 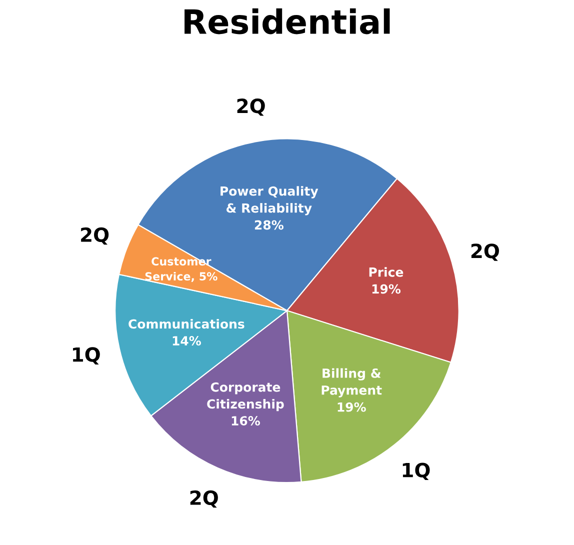 I want to click on data-label: 28%, so click(x=269, y=225).